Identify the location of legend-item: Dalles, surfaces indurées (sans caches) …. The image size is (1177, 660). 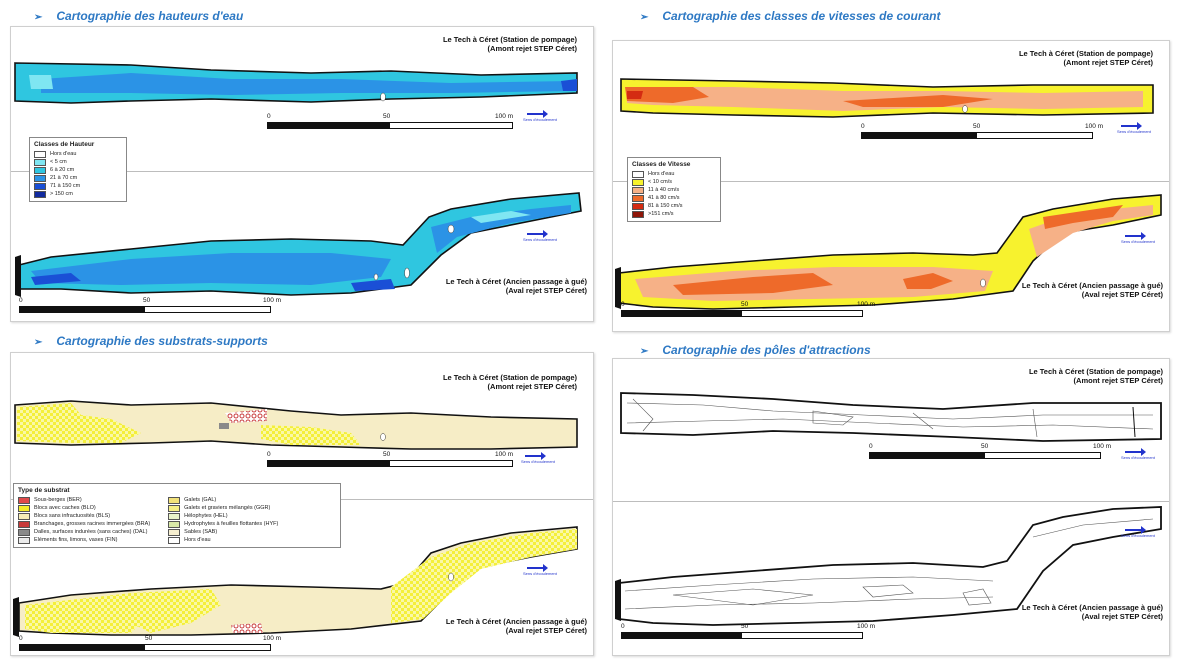
(84, 532).